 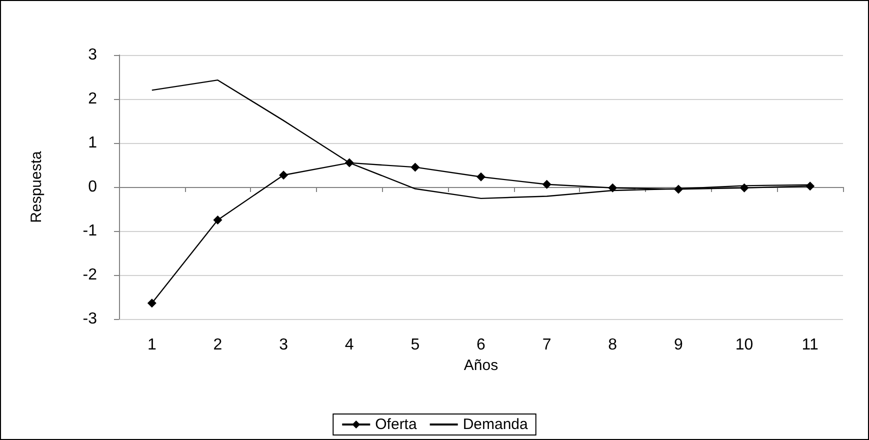 I want to click on x-tick-label: 2, so click(x=217, y=345).